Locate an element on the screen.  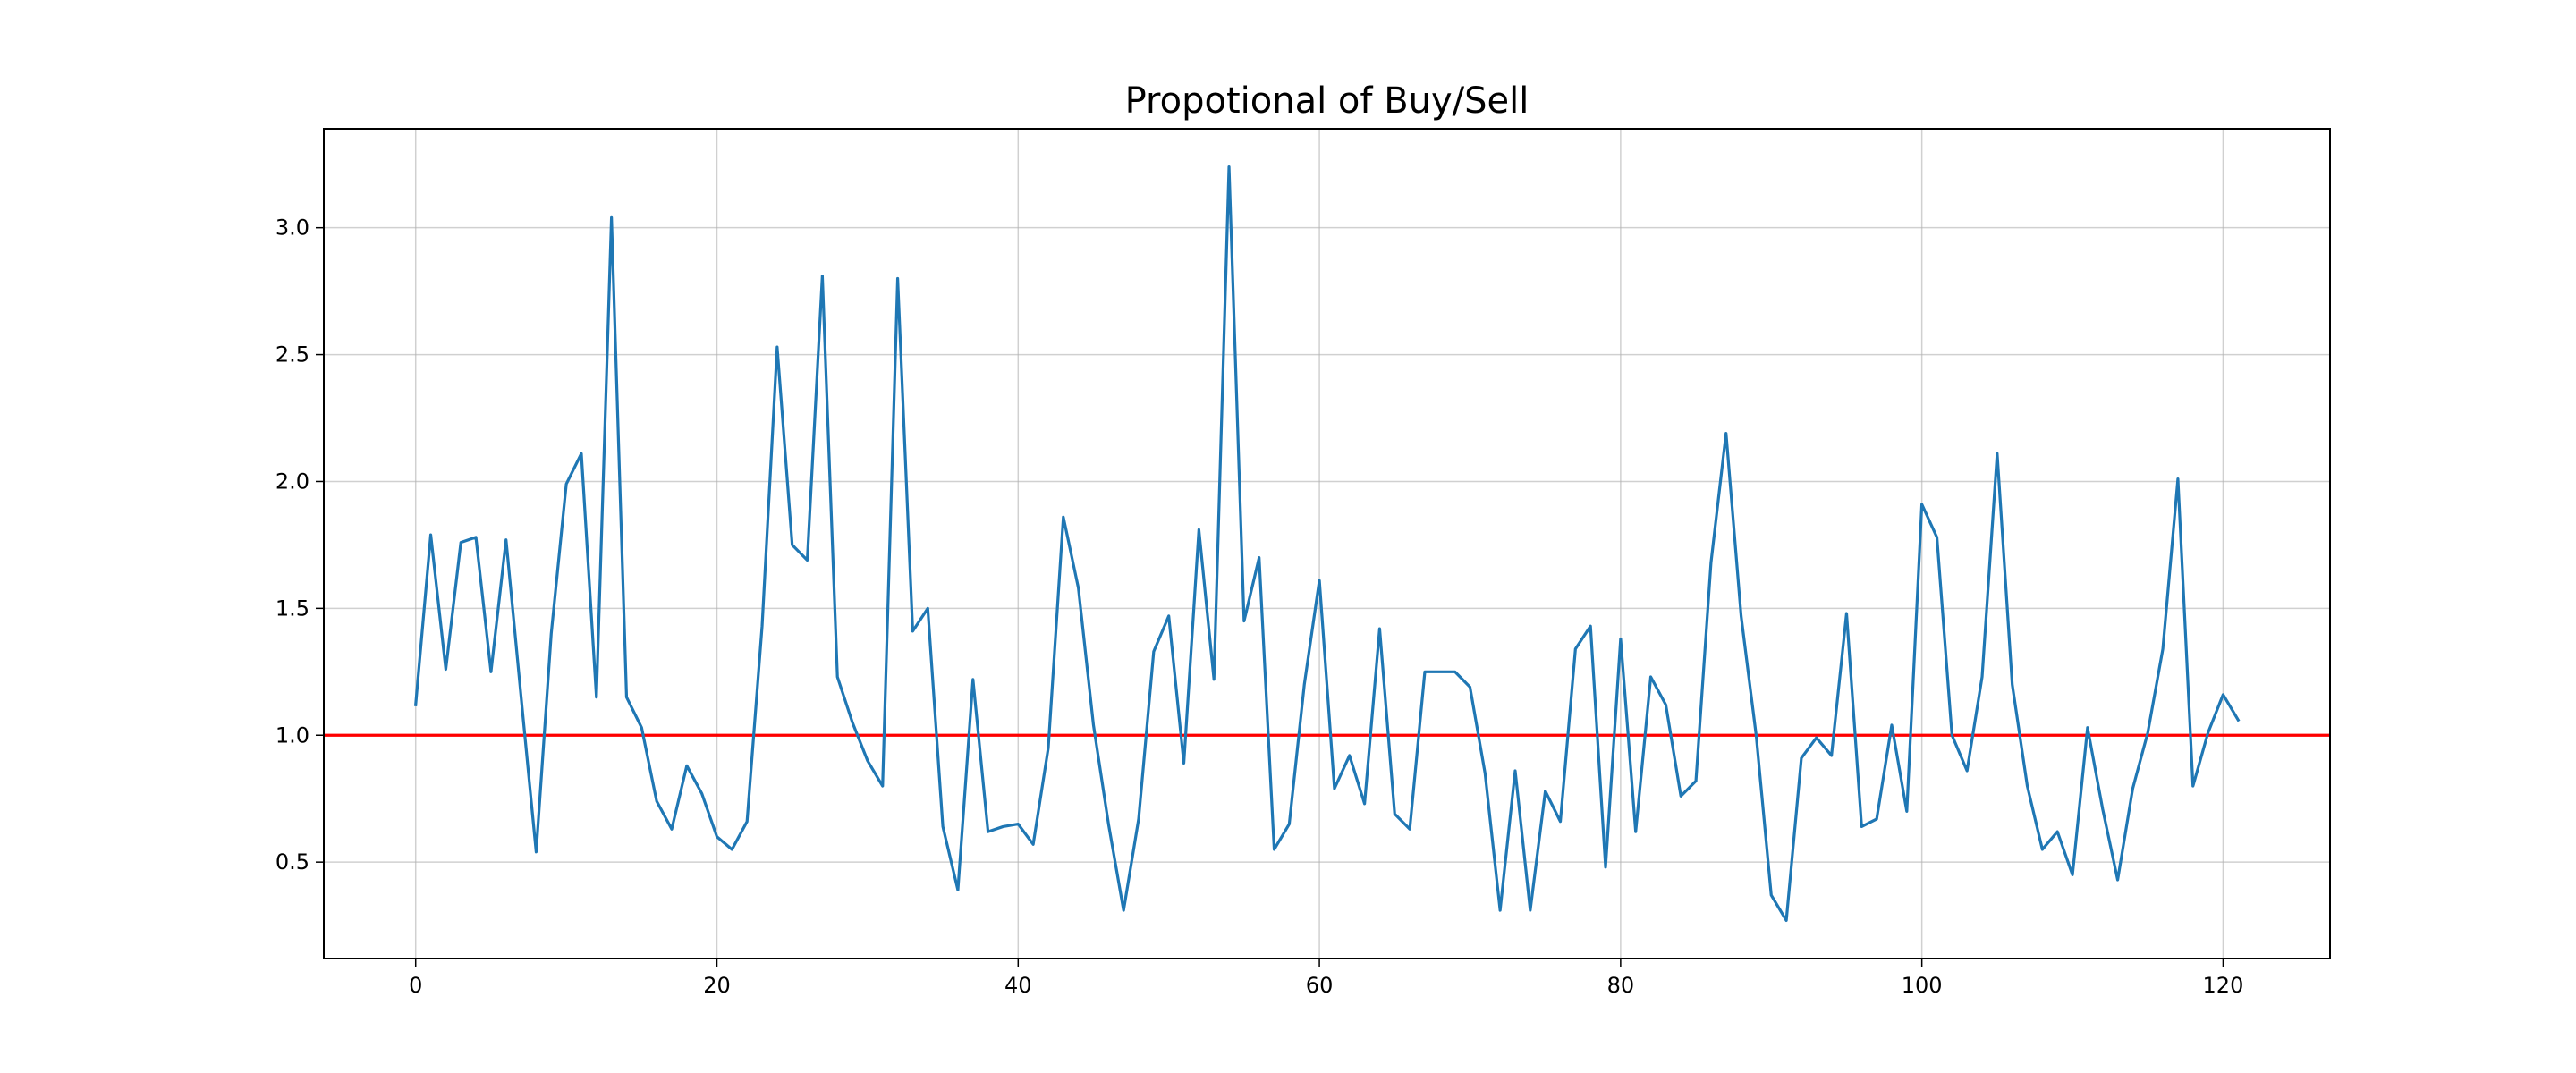
x-tick-label: 80 is located at coordinates (1621, 985).